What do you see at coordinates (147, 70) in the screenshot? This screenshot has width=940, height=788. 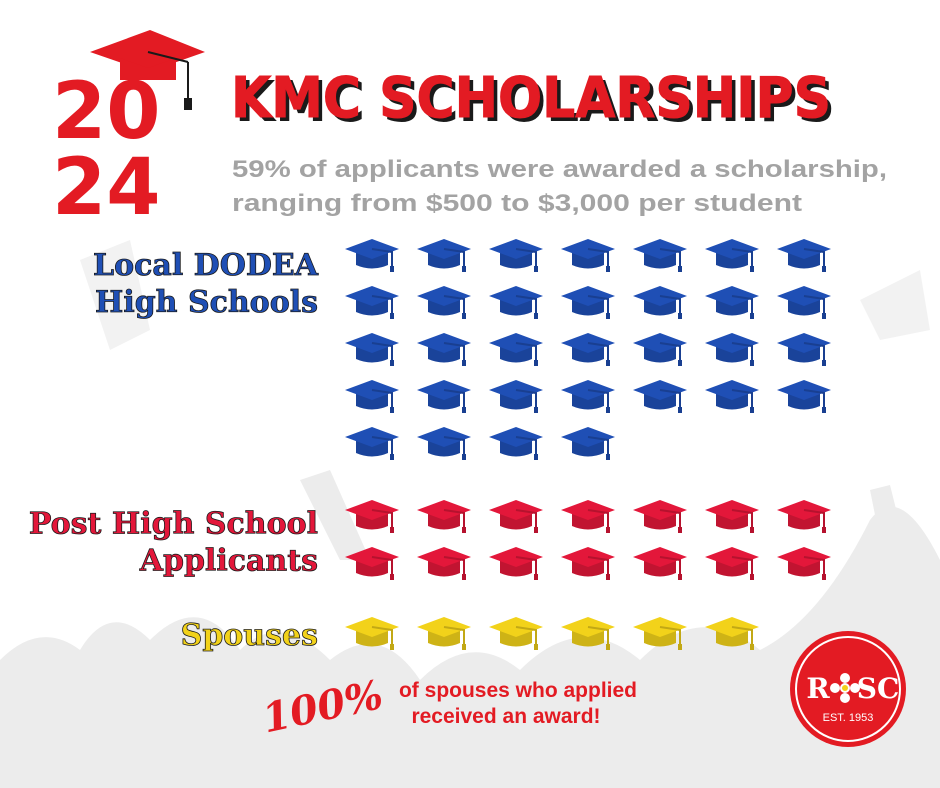 I see `year-cap` at bounding box center [147, 70].